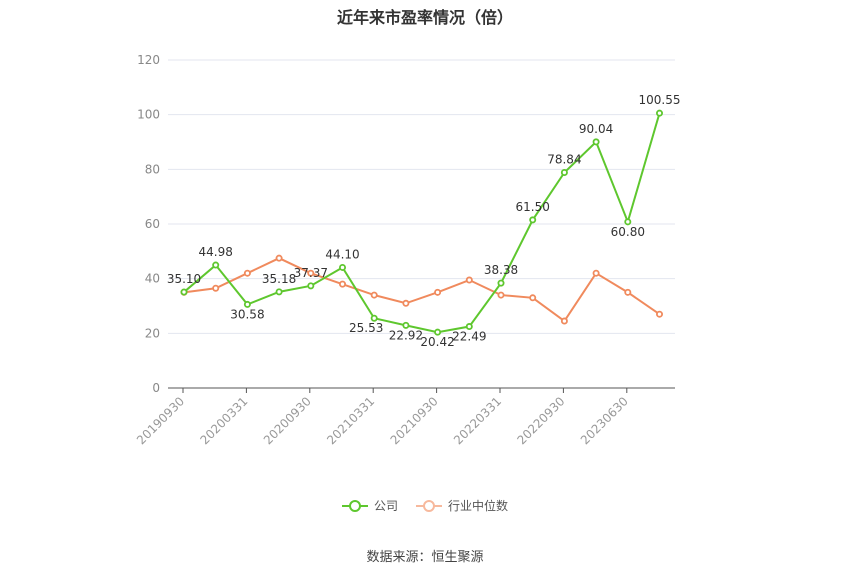  I want to click on legend-swatch-industry, so click(429, 506).